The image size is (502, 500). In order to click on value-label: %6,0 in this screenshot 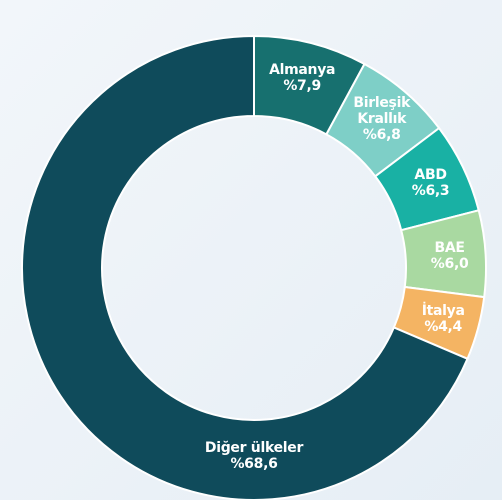, I will do `click(449, 263)`.